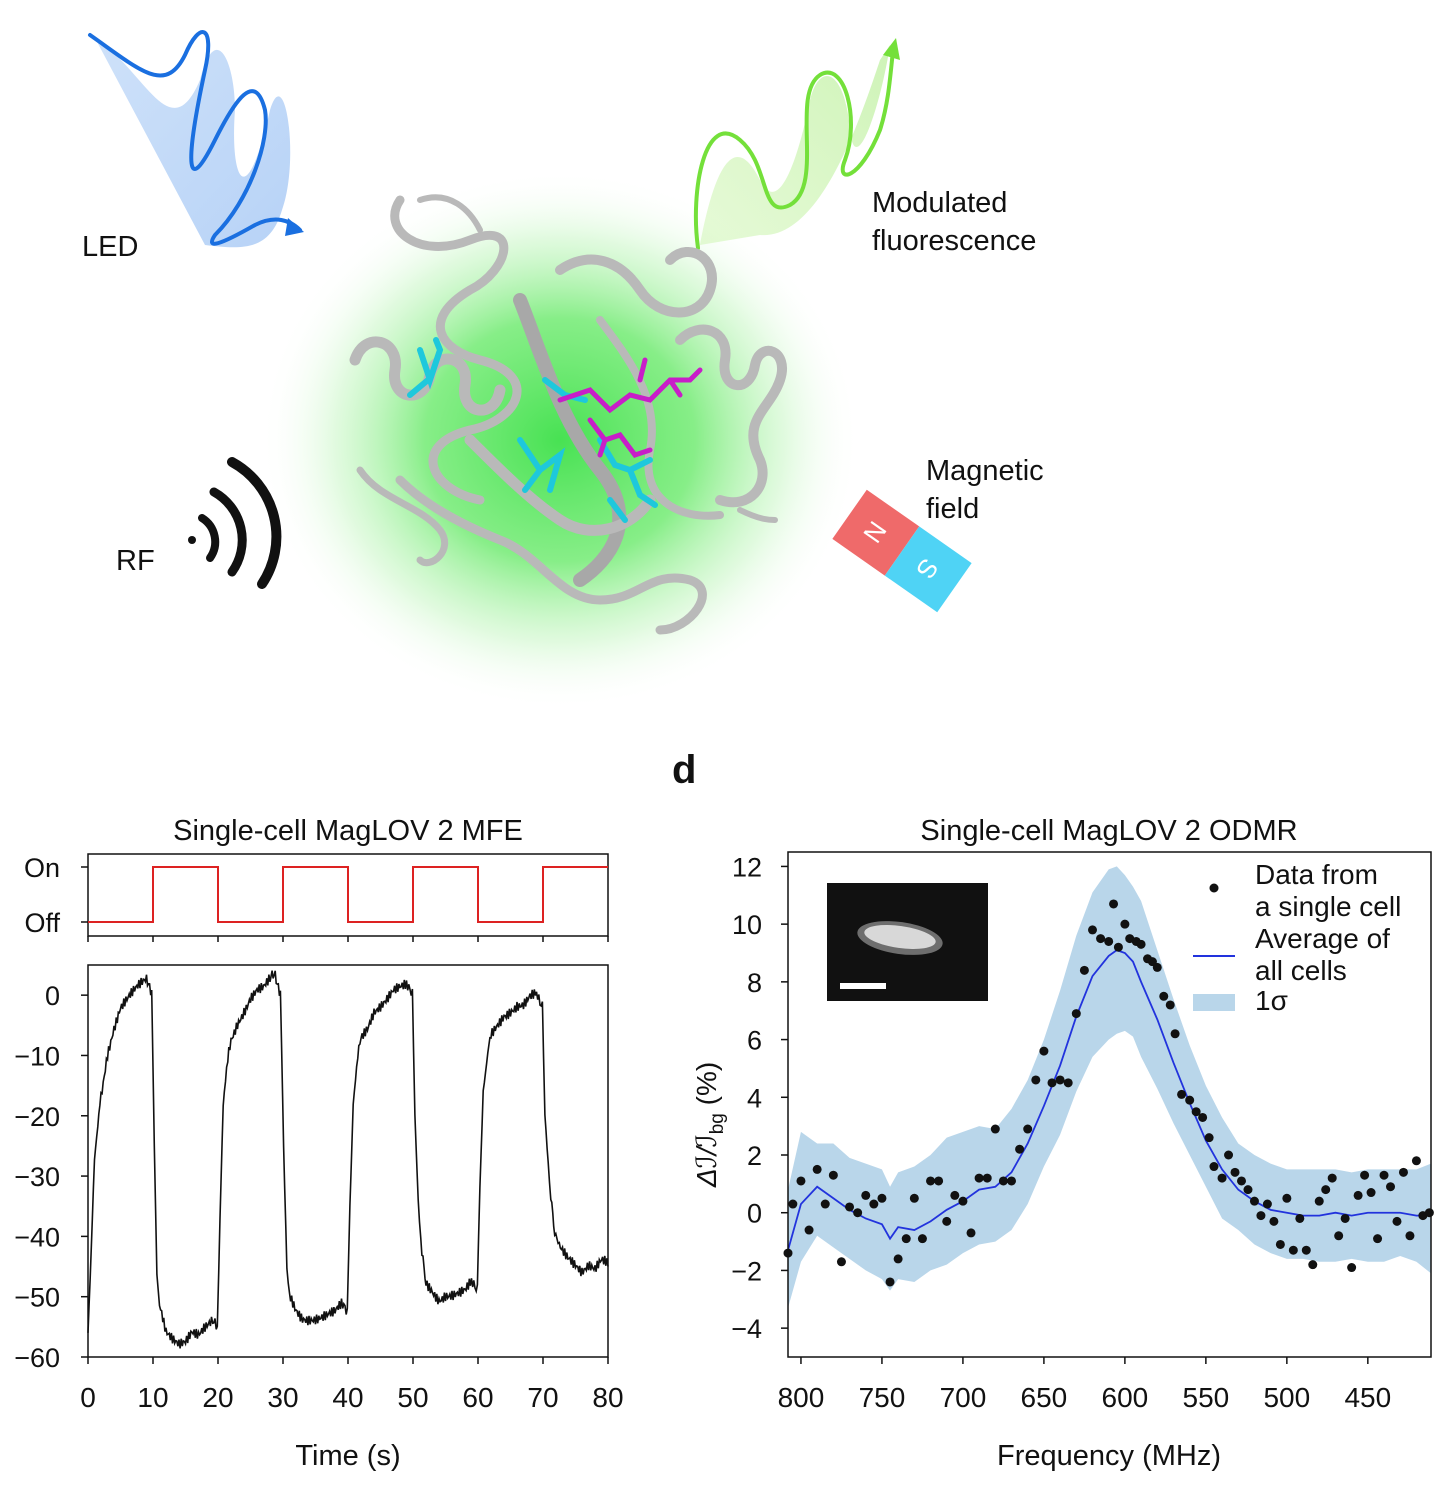  What do you see at coordinates (37, 1298) in the screenshot?
I see `mfe-ytick-label: −50` at bounding box center [37, 1298].